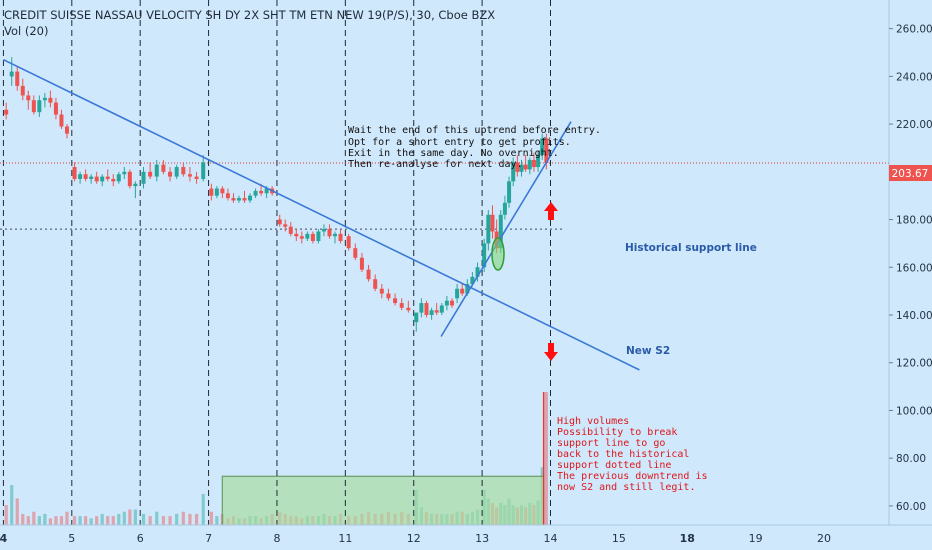 Image resolution: width=932 pixels, height=550 pixels. Describe the element at coordinates (914, 411) in the screenshot. I see `price-axis-label: 100.00` at that location.